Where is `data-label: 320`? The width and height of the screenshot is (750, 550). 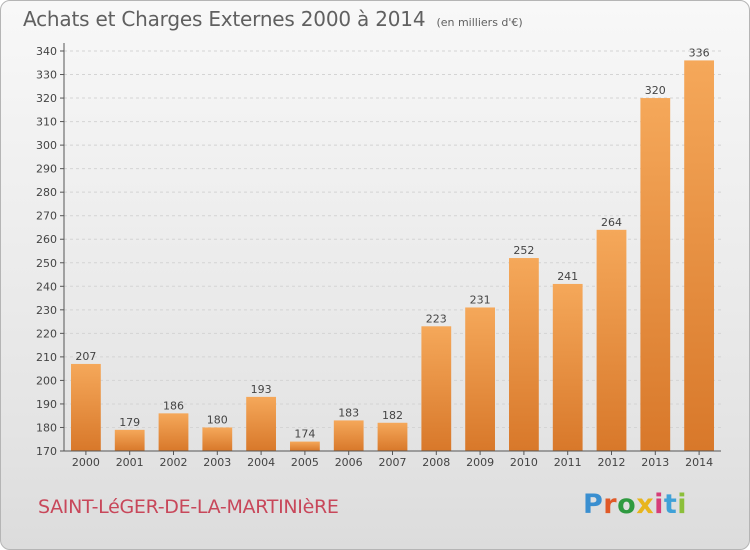 data-label: 320 is located at coordinates (655, 90).